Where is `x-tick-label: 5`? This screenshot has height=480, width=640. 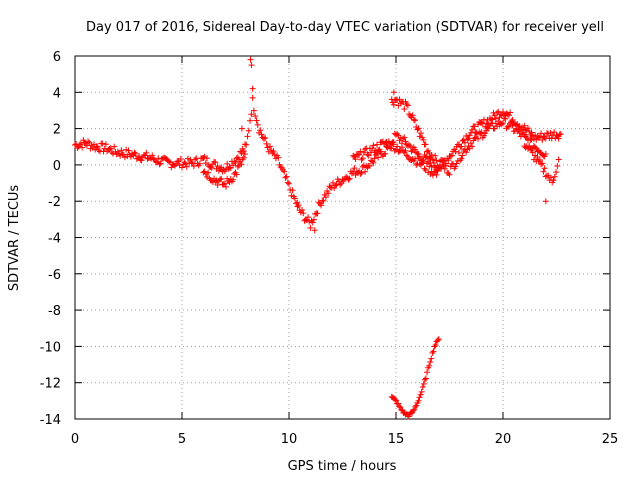 x-tick-label: 5 is located at coordinates (182, 439).